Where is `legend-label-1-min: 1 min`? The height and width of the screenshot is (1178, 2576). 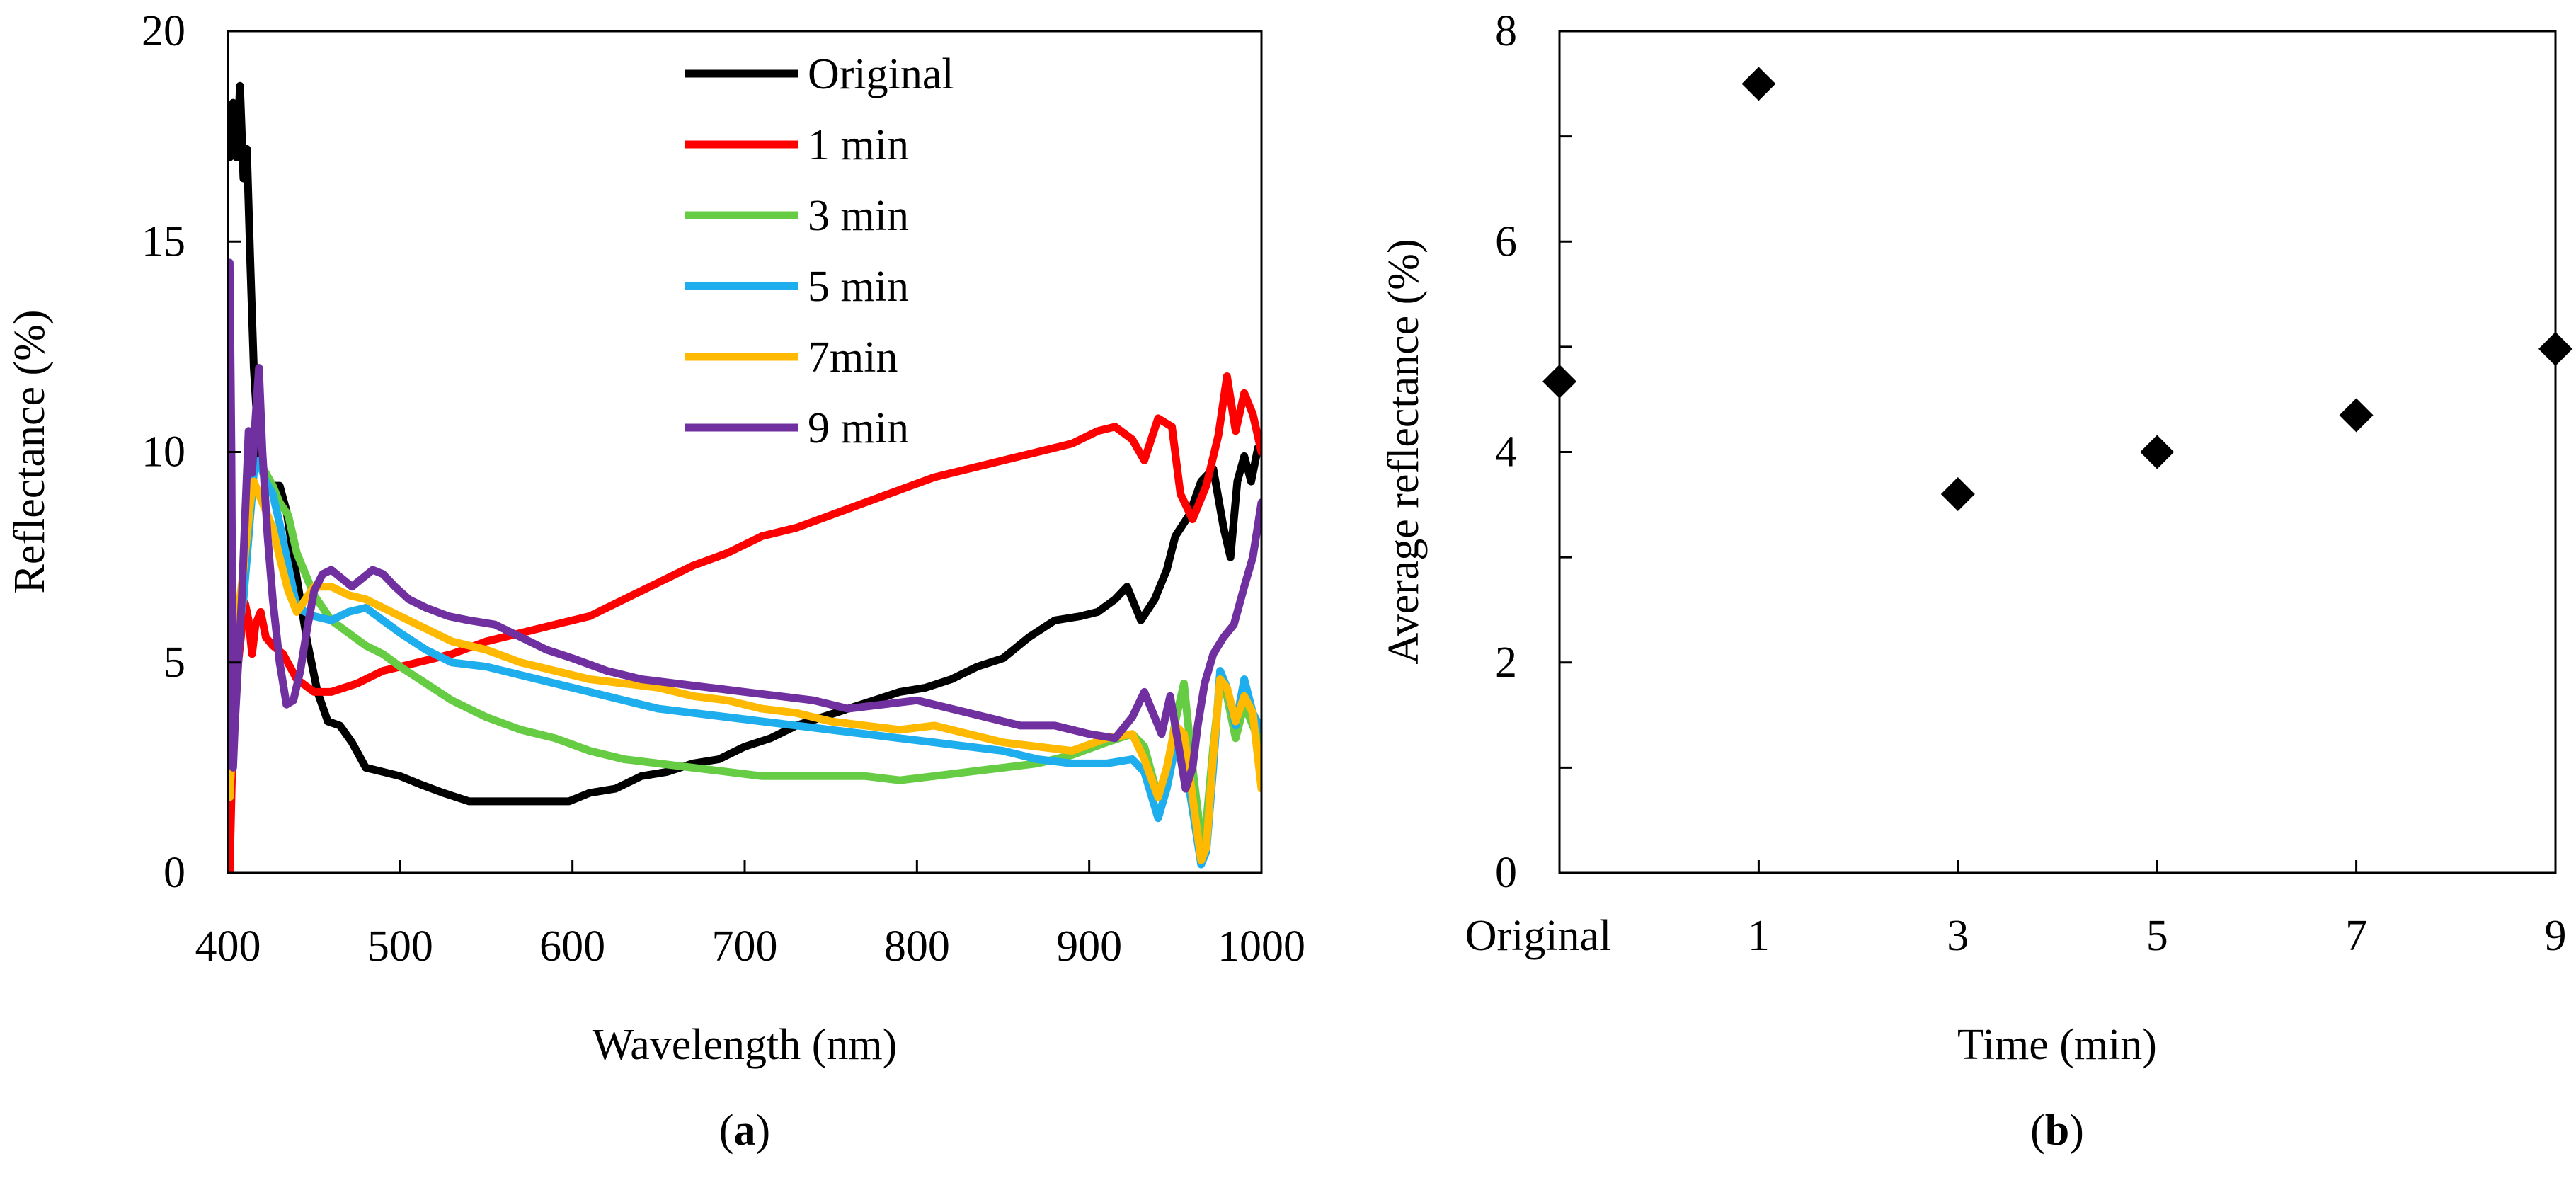
legend-label-1-min: 1 min is located at coordinates (858, 145).